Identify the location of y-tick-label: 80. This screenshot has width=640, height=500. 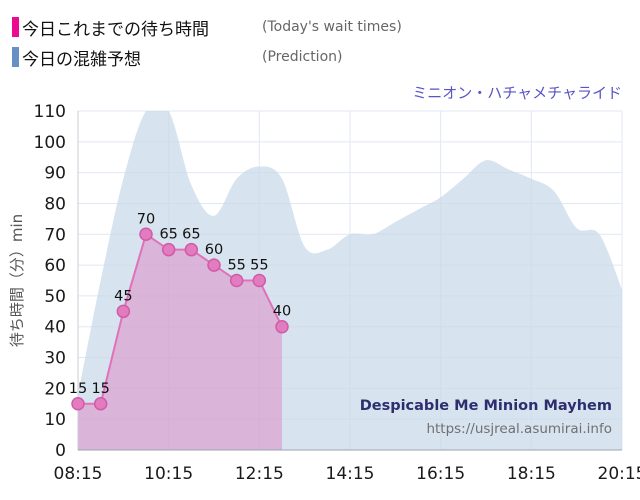
(55, 204).